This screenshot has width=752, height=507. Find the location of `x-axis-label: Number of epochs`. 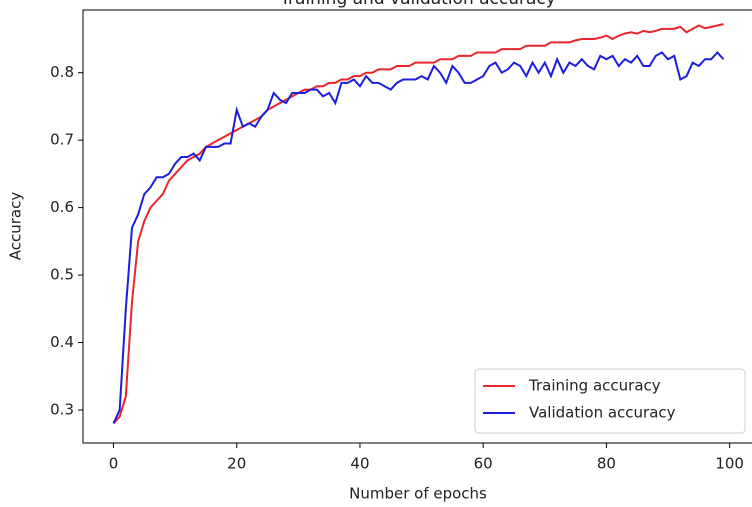

x-axis-label: Number of epochs is located at coordinates (418, 494).